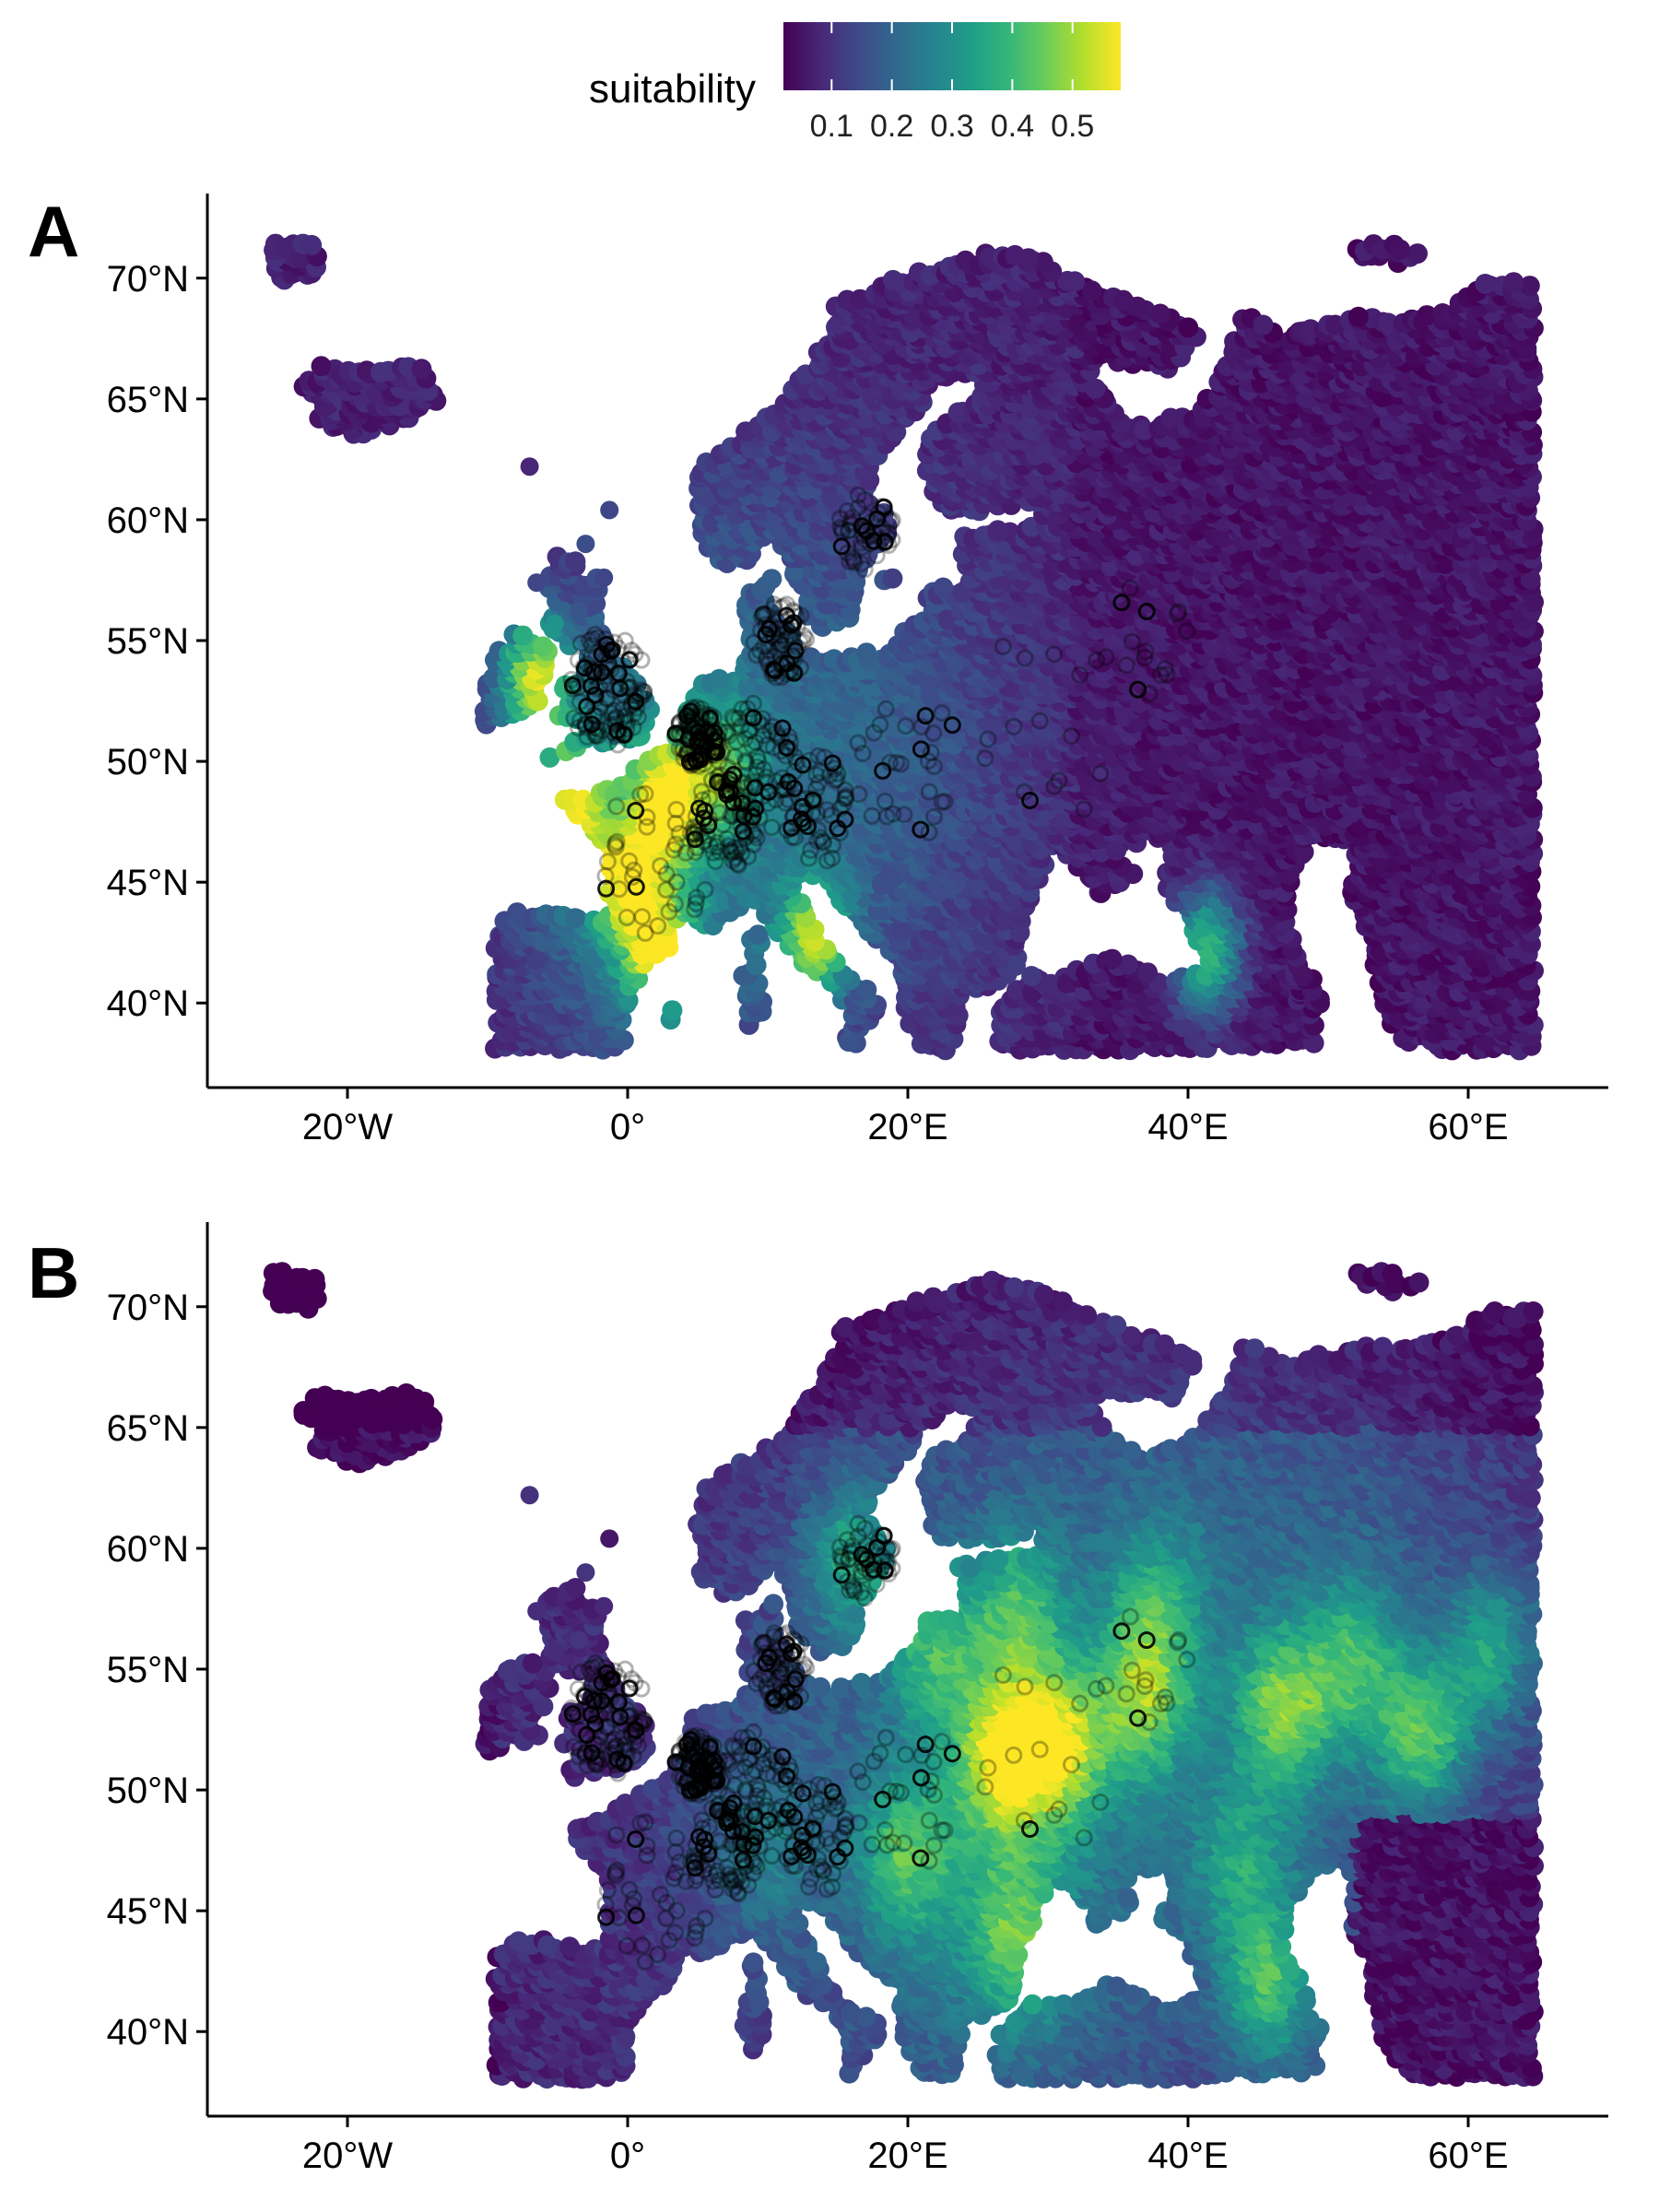 The width and height of the screenshot is (1659, 2212). What do you see at coordinates (53, 231) in the screenshot?
I see `panel-label-a: A` at bounding box center [53, 231].